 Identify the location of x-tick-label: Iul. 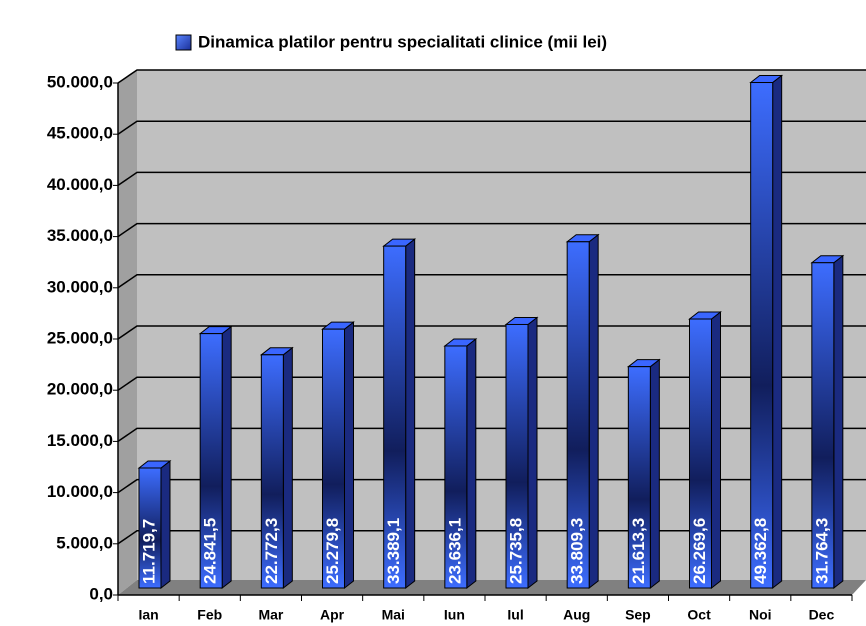
(515, 615).